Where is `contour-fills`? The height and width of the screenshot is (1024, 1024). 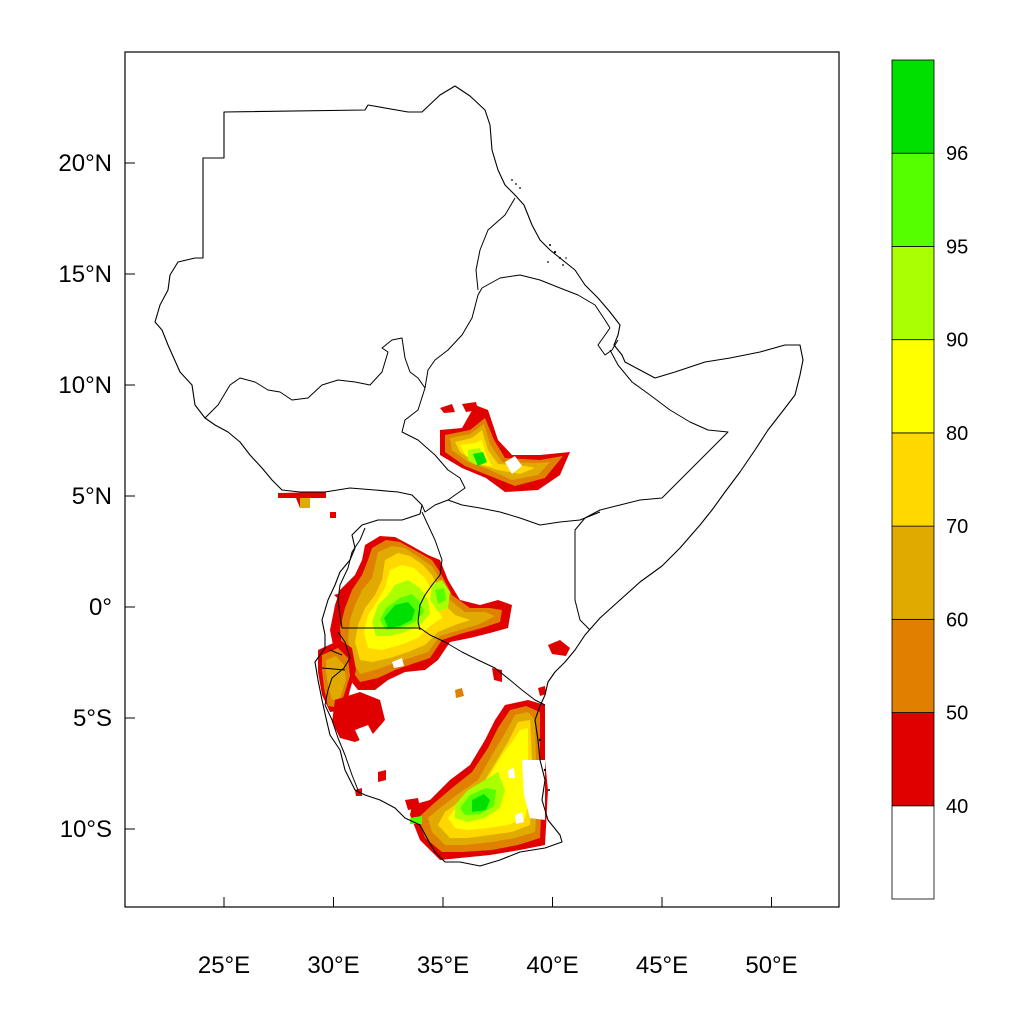 contour-fills is located at coordinates (424, 631).